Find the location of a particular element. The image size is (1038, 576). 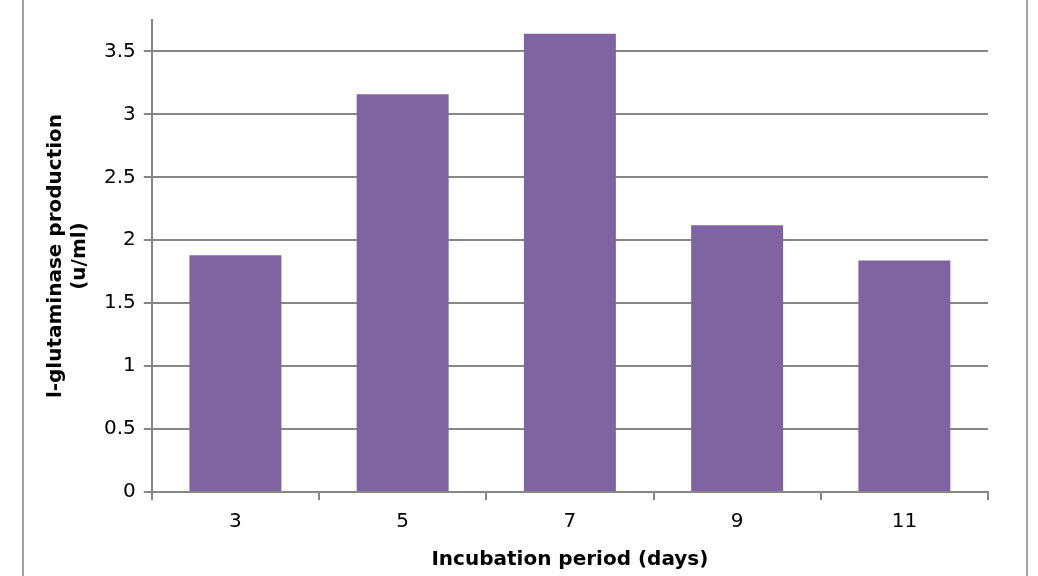

y-tick-label: 3.5 is located at coordinates (119, 49).